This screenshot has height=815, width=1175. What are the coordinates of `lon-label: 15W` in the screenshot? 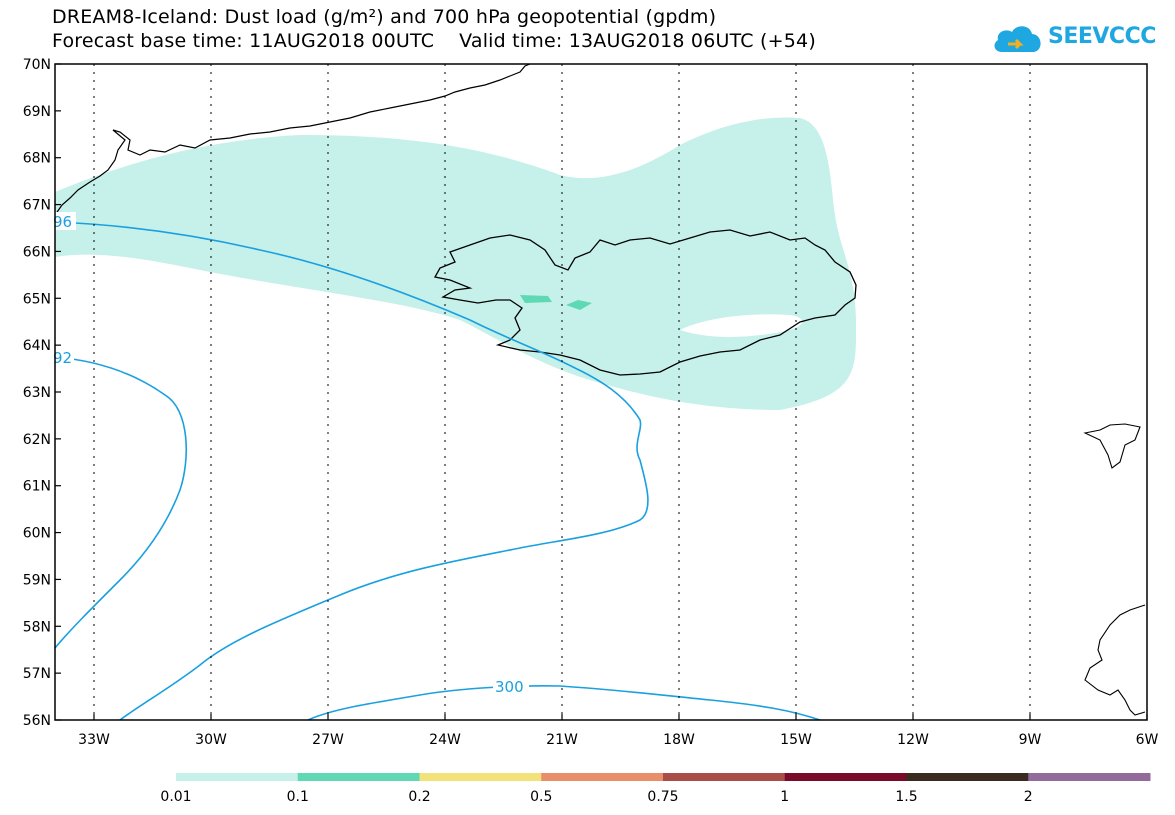 It's located at (796, 740).